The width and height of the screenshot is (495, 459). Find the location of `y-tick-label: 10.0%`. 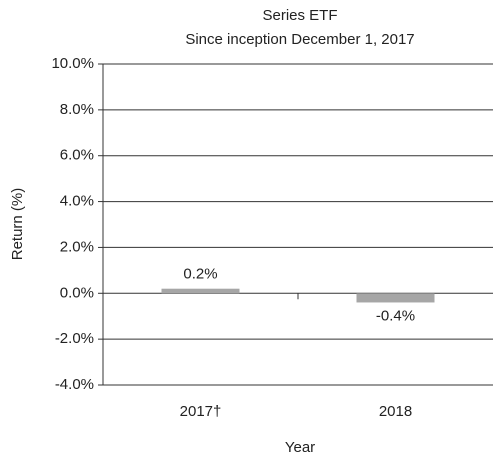

y-tick-label: 10.0% is located at coordinates (72, 63).